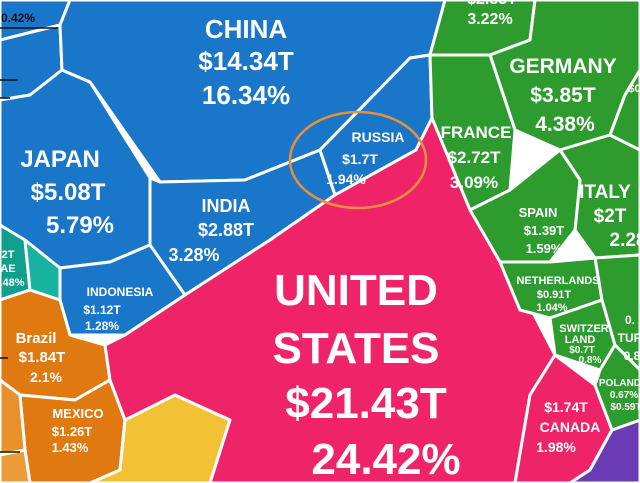  I want to click on label-india-name: INDIA, so click(226, 206).